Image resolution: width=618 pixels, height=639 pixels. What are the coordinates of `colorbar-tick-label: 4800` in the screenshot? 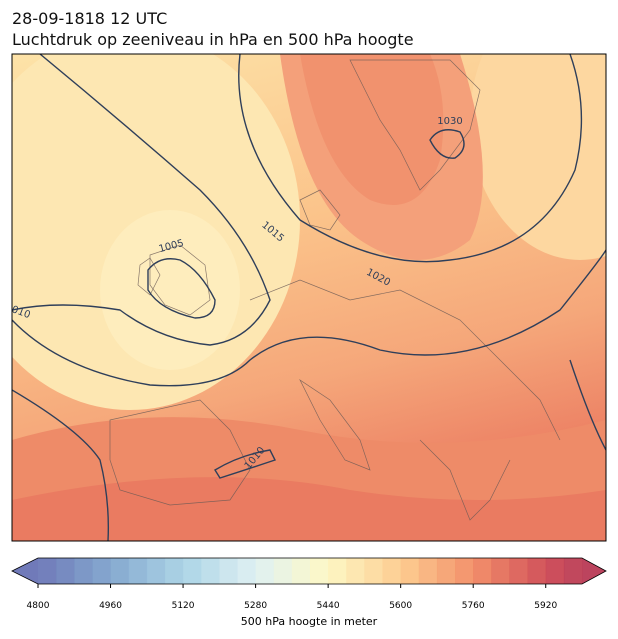 It's located at (38, 606).